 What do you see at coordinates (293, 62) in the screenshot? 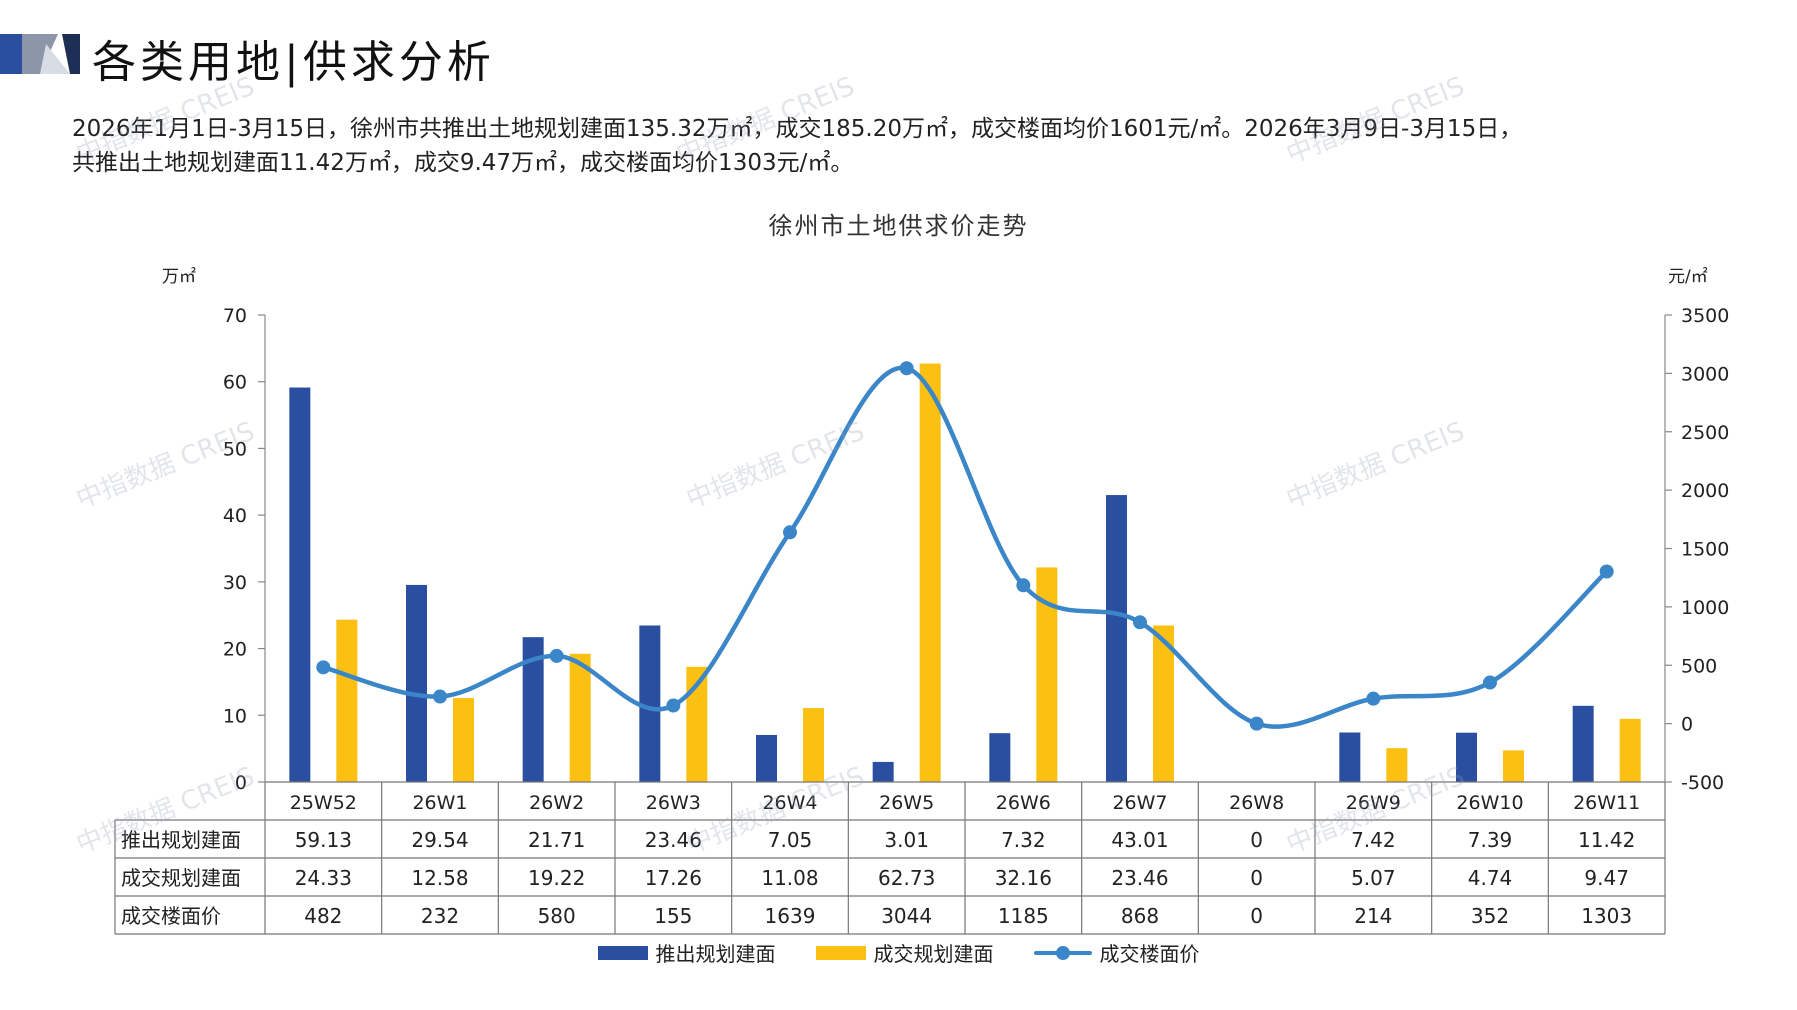
I see `page-title: 各类用地|供求分析` at bounding box center [293, 62].